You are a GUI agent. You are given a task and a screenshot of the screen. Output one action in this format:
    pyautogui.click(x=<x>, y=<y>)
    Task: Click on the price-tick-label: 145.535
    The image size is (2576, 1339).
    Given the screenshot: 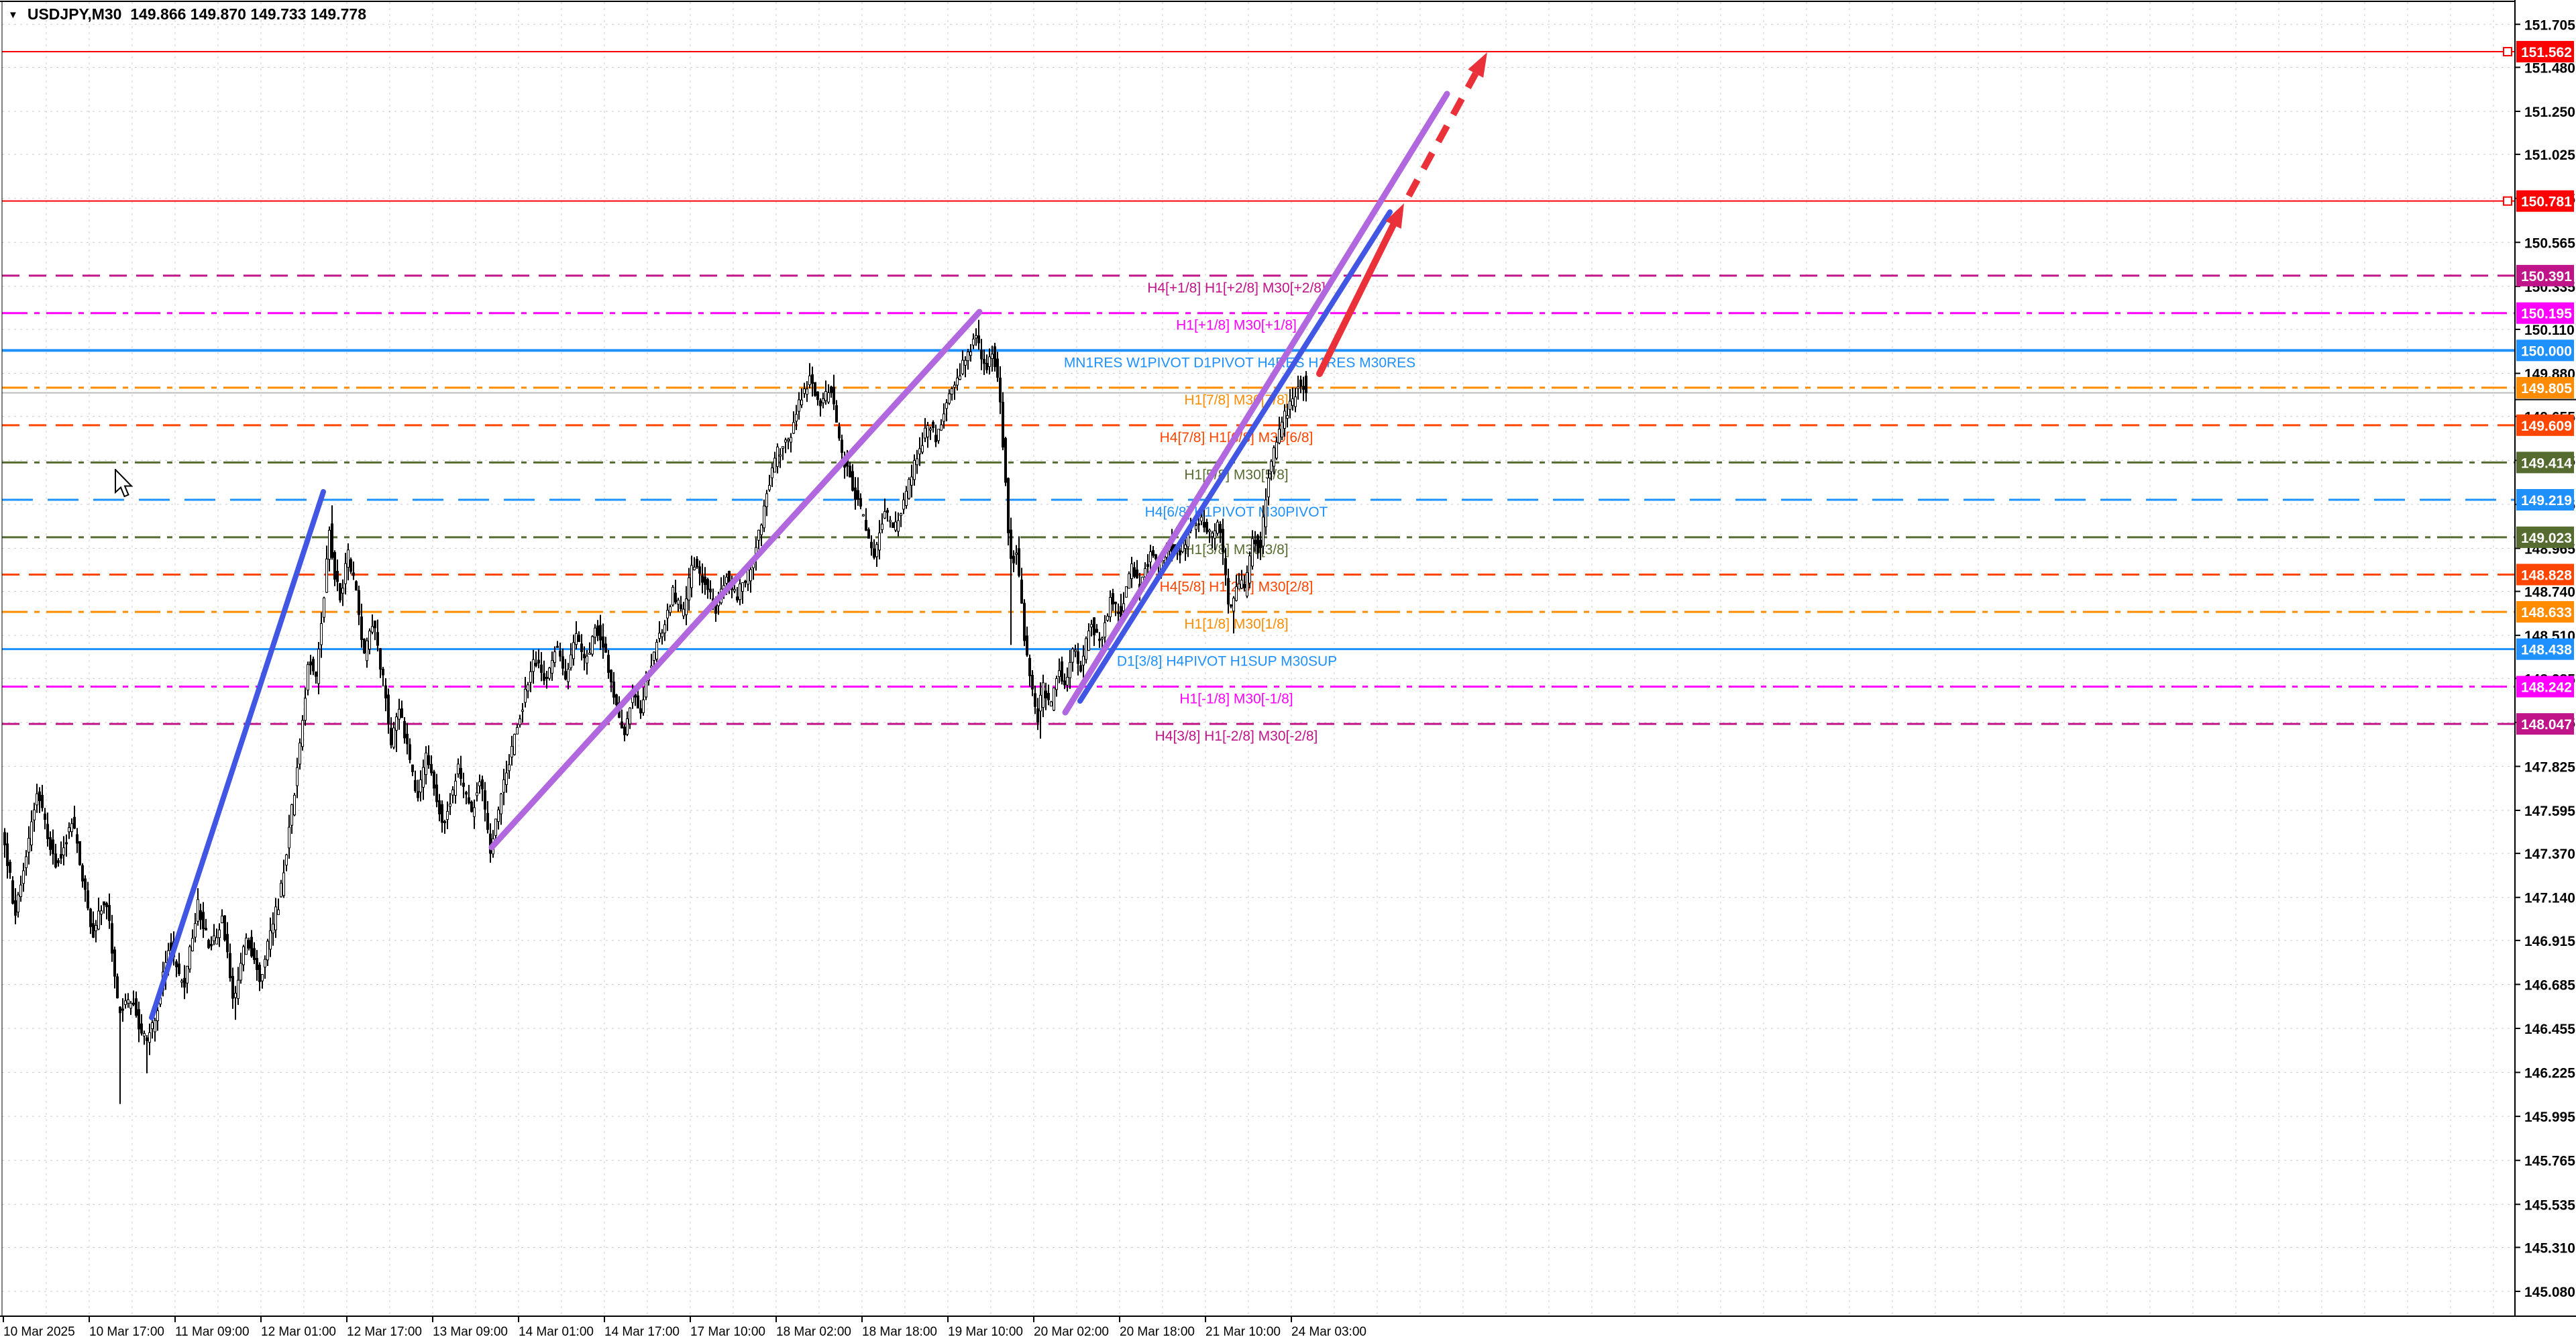 What is the action you would take?
    pyautogui.click(x=2549, y=1205)
    